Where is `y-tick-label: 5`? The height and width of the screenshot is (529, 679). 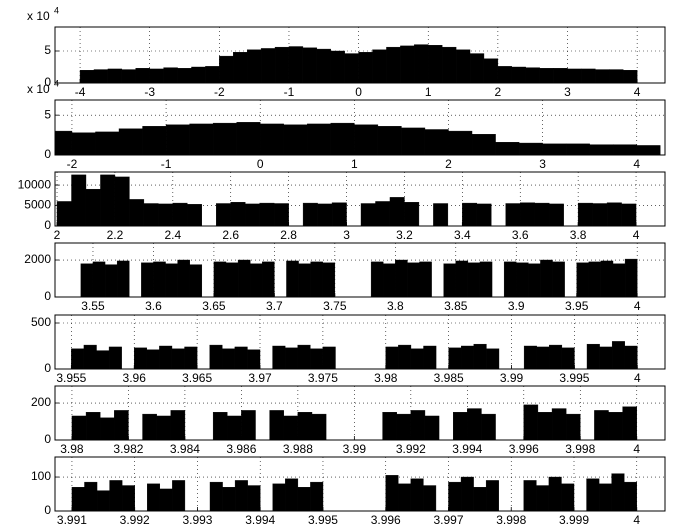 y-tick-label: 5 is located at coordinates (47, 50).